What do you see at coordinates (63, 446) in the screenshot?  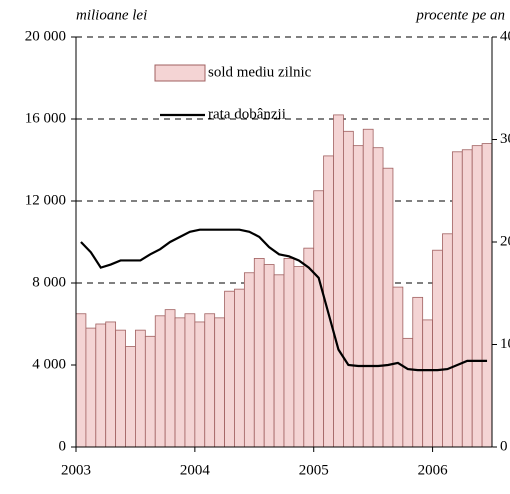 I see `y-tick-label: 0` at bounding box center [63, 446].